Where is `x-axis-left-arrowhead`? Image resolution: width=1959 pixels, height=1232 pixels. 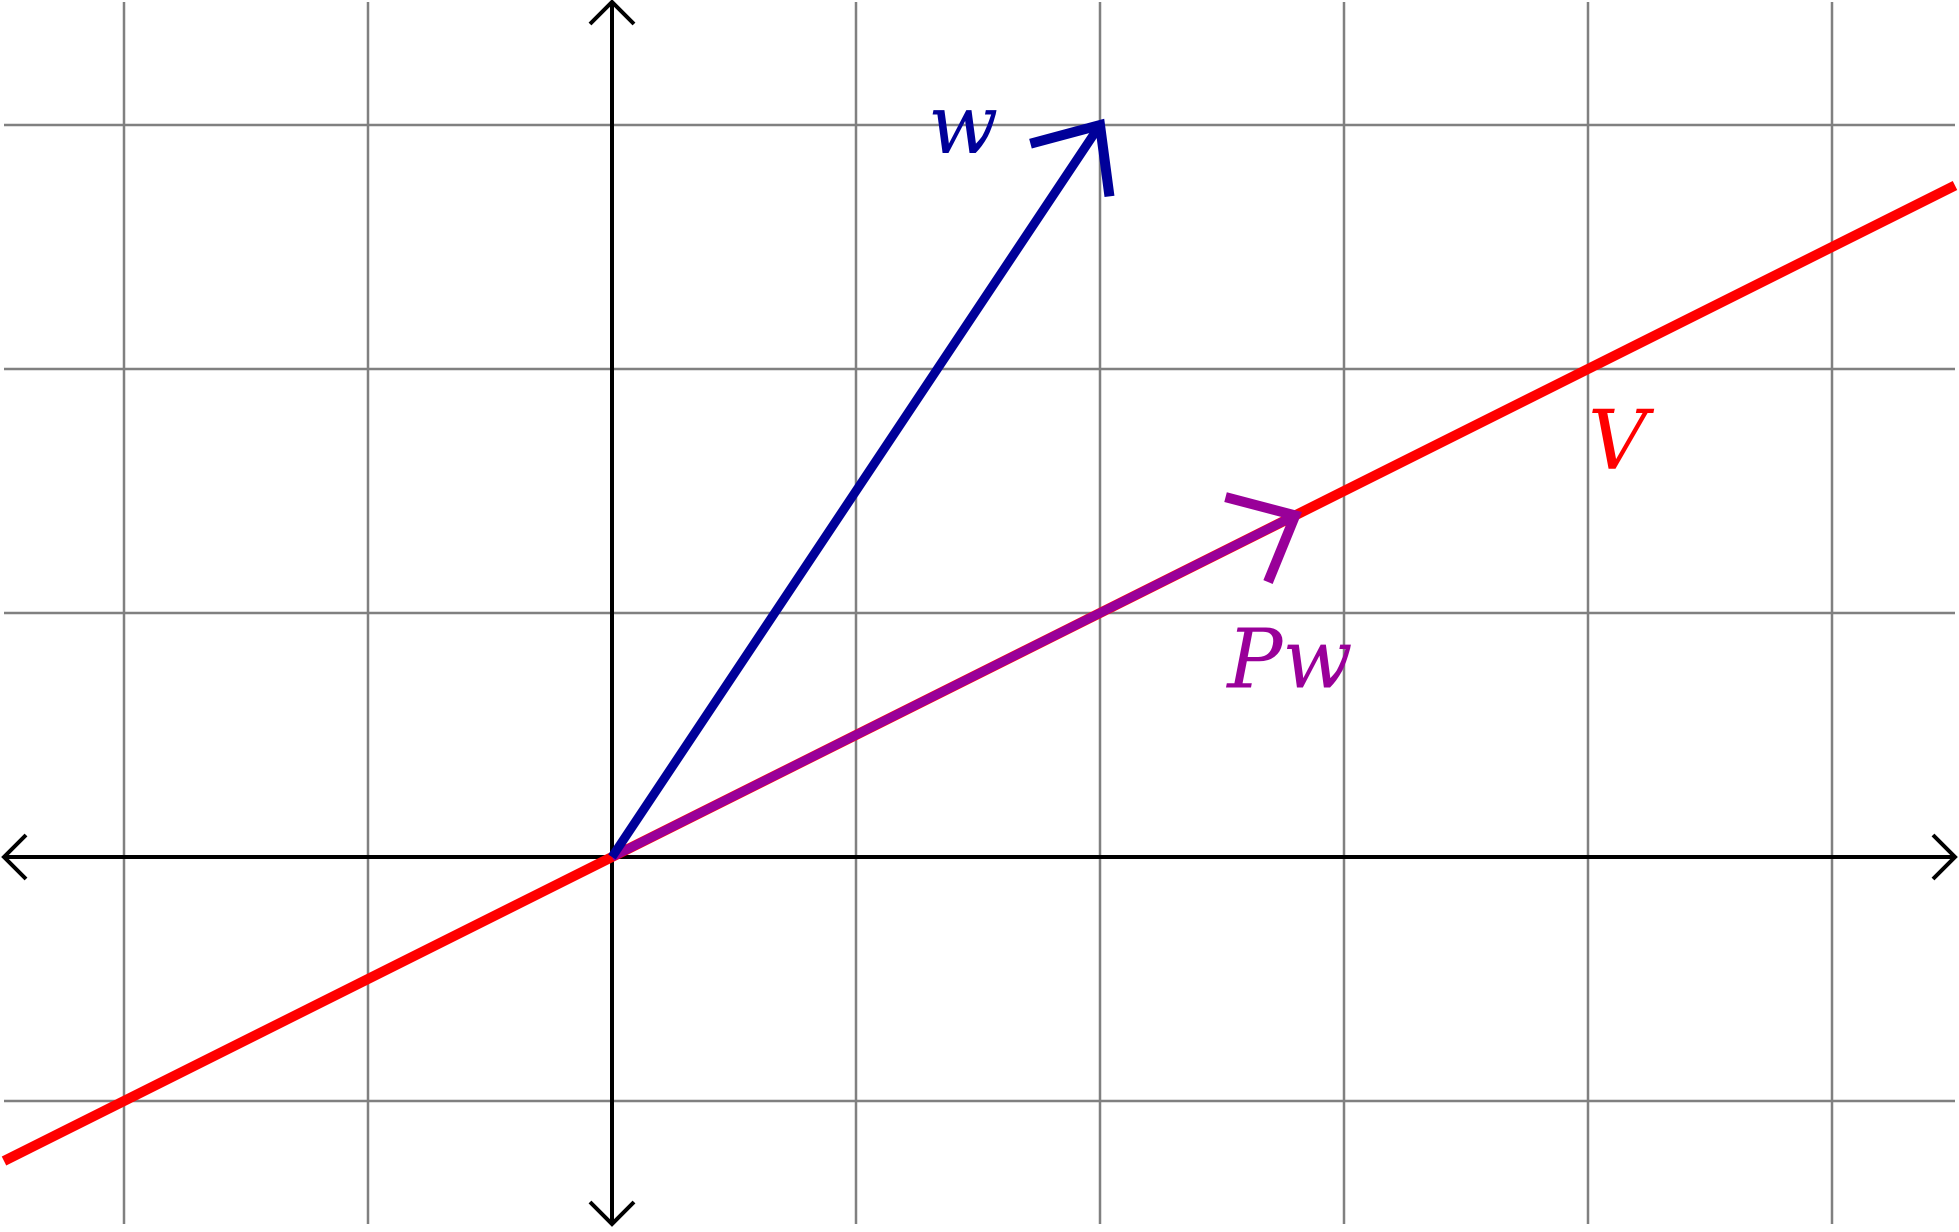 x-axis-left-arrowhead is located at coordinates (14, 857).